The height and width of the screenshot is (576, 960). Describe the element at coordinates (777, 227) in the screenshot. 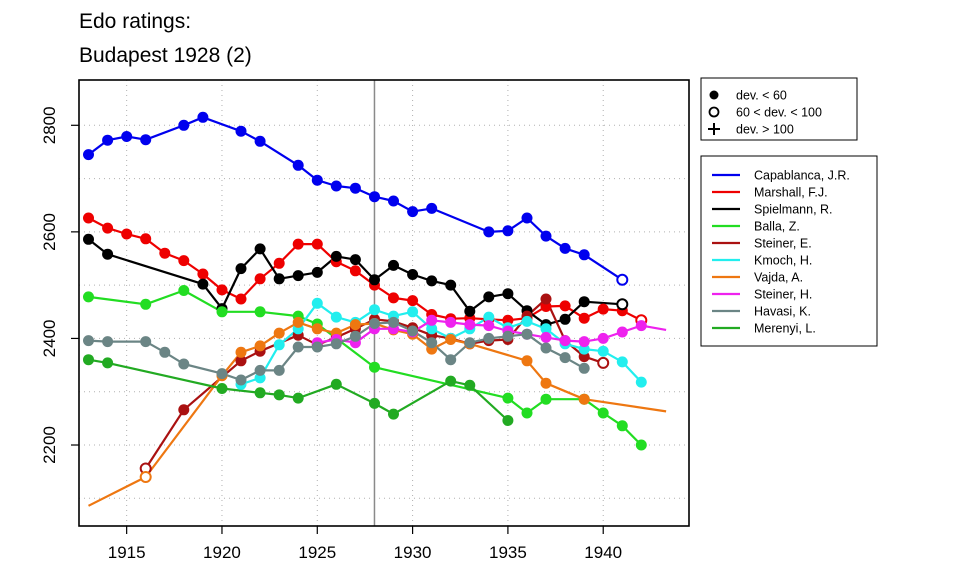

I see `legend-label-balla-z: Balla, Z.` at that location.